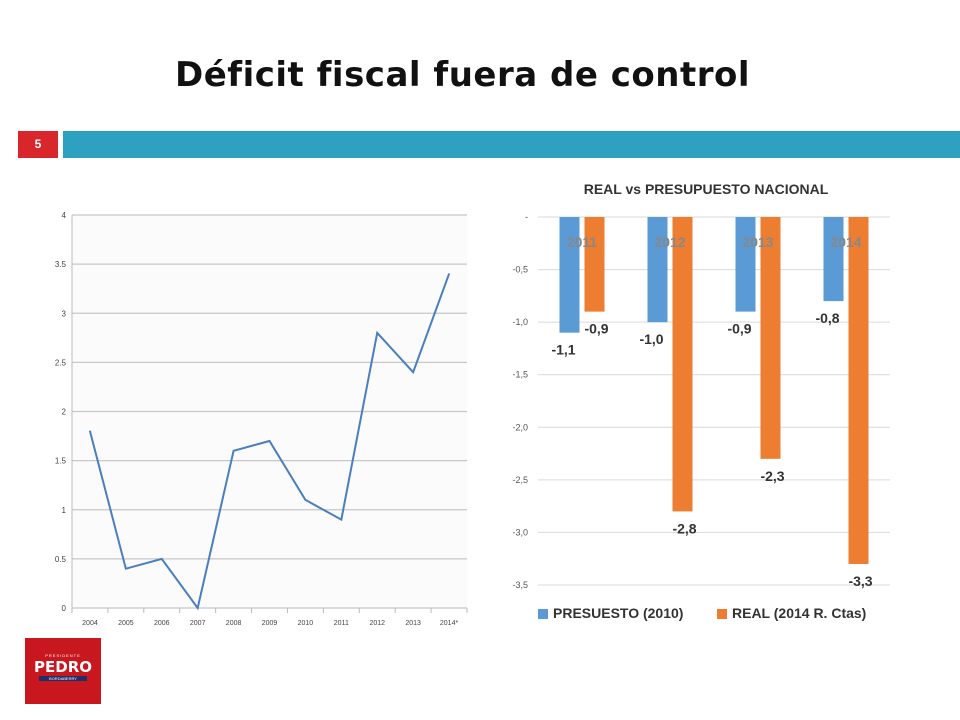  What do you see at coordinates (543, 614) in the screenshot?
I see `legend-swatch-presupuesto` at bounding box center [543, 614].